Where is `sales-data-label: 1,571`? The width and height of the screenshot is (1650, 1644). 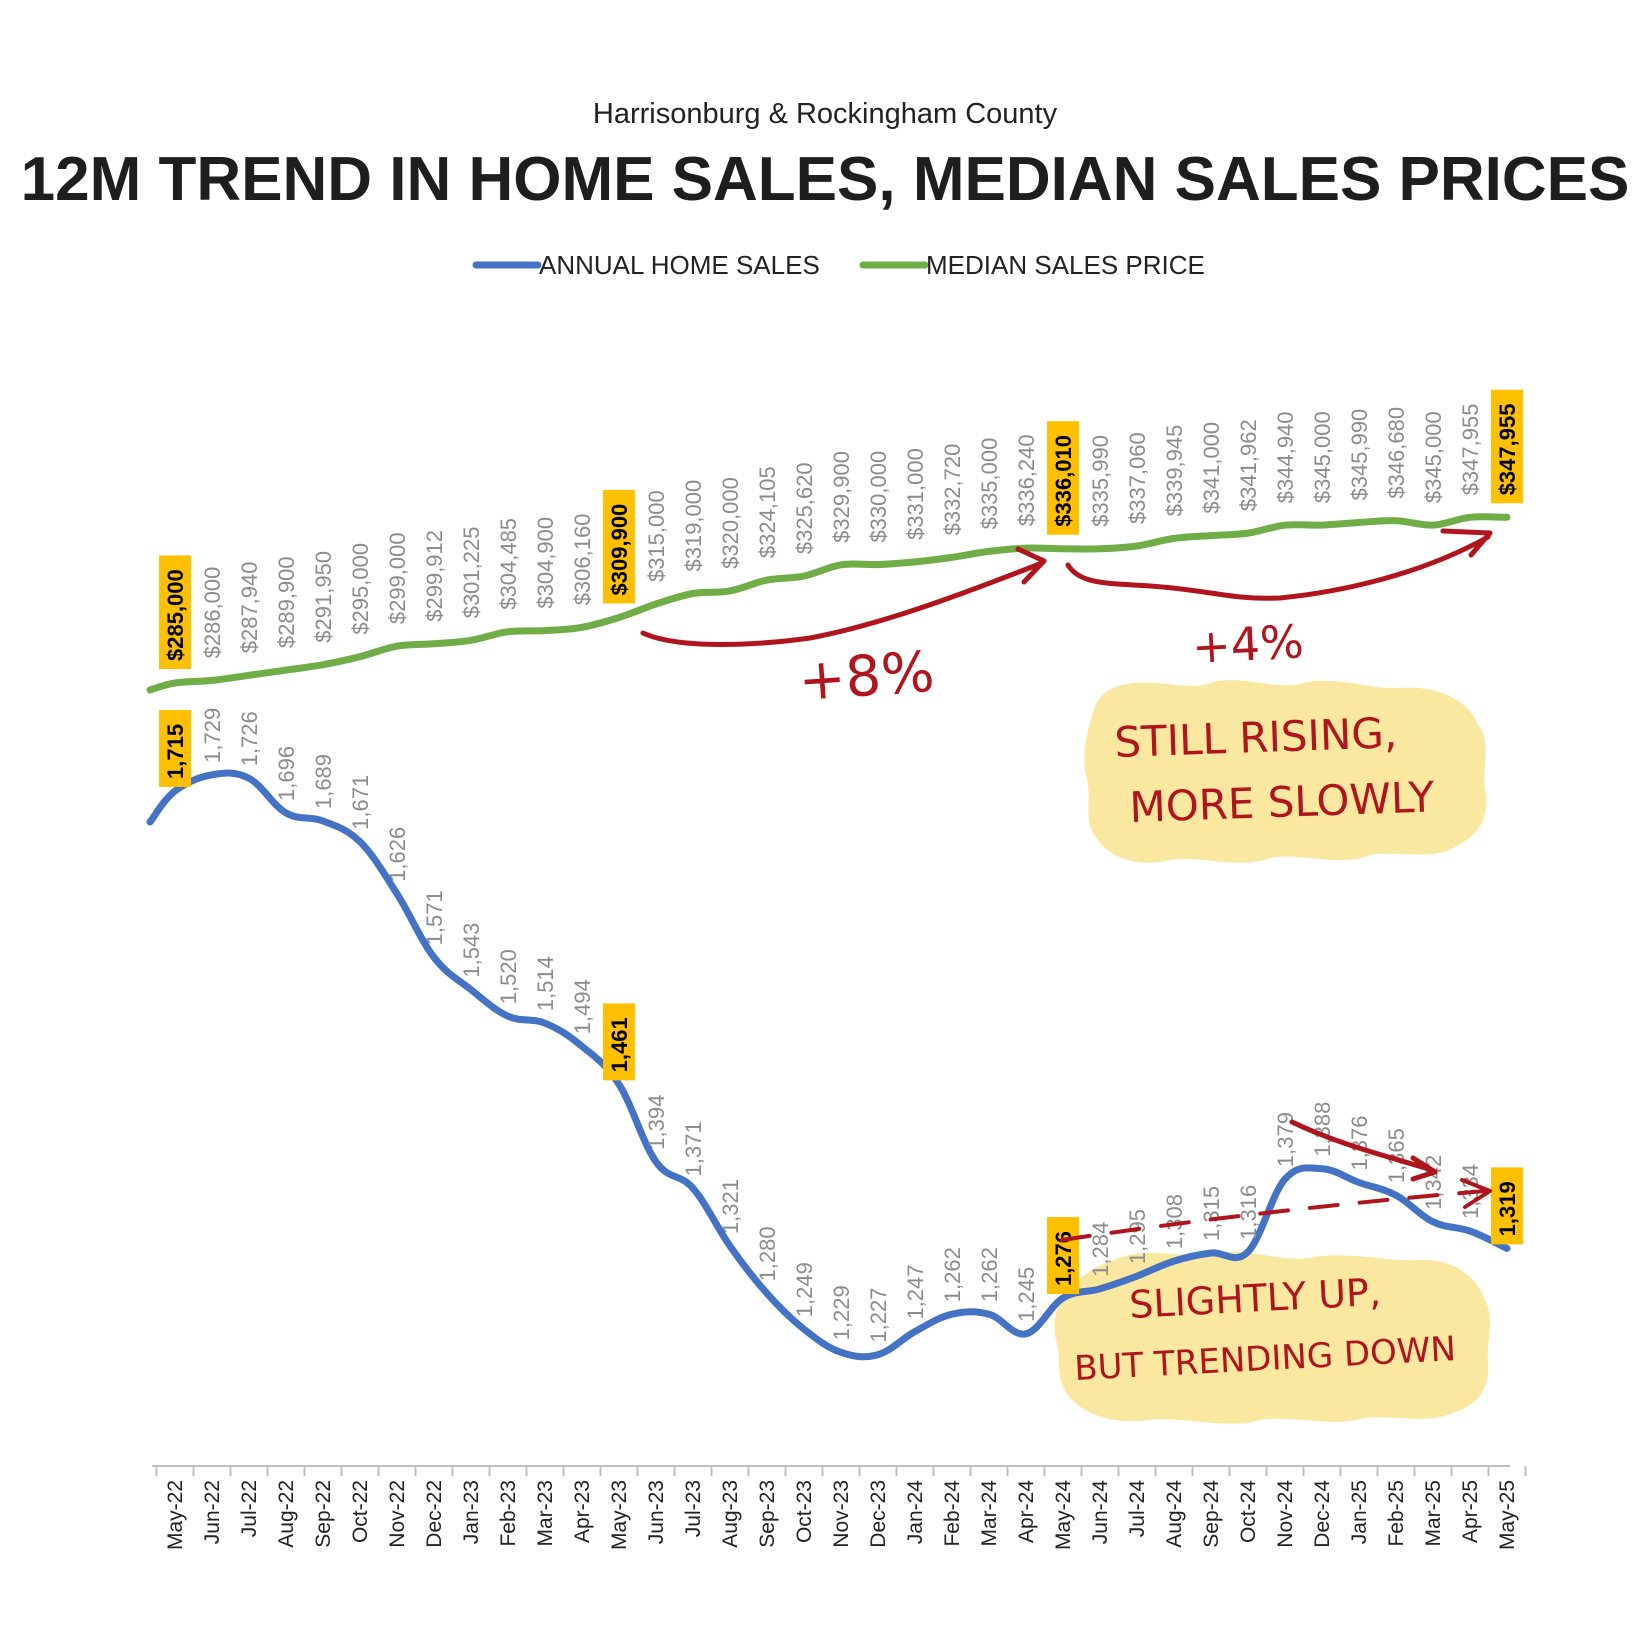
sales-data-label: 1,571 is located at coordinates (434, 917).